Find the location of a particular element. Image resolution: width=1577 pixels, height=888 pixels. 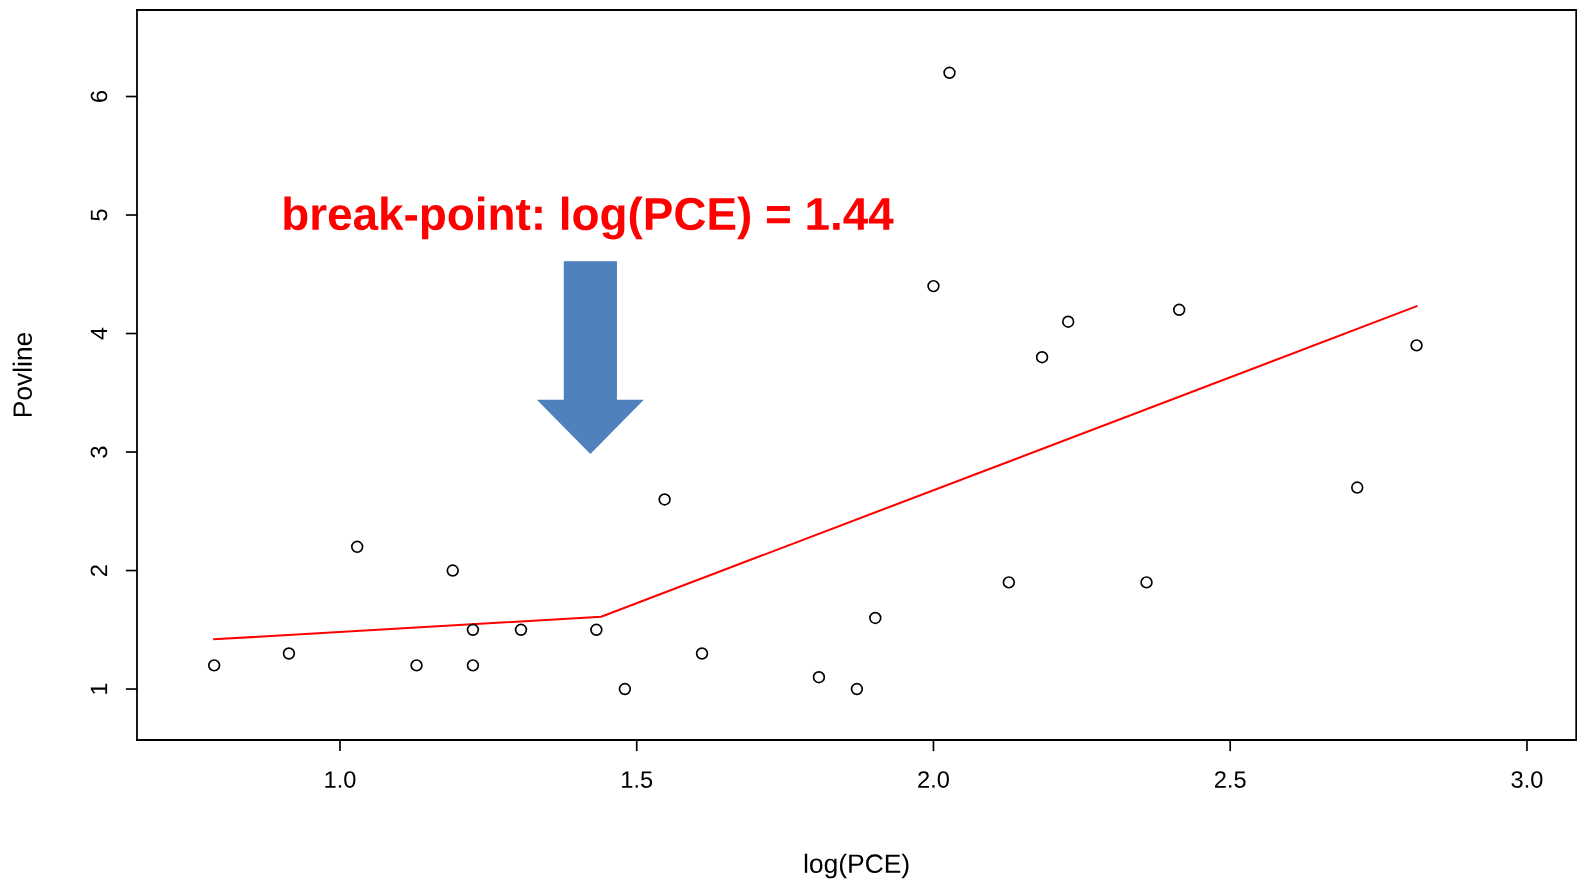

x-tick-label: 1.0 is located at coordinates (340, 779).